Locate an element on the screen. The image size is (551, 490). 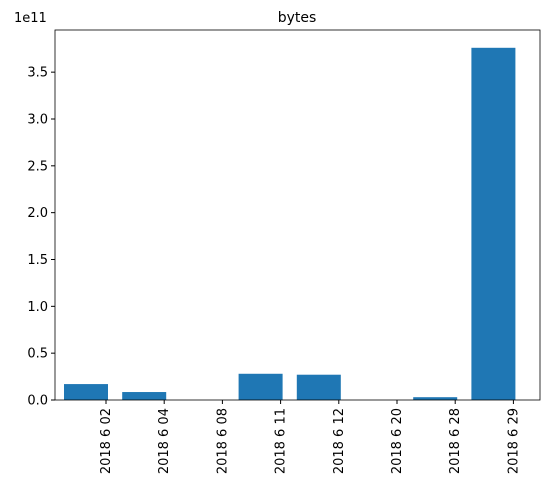
x-tick-label: 2018 6 20 is located at coordinates (397, 441).